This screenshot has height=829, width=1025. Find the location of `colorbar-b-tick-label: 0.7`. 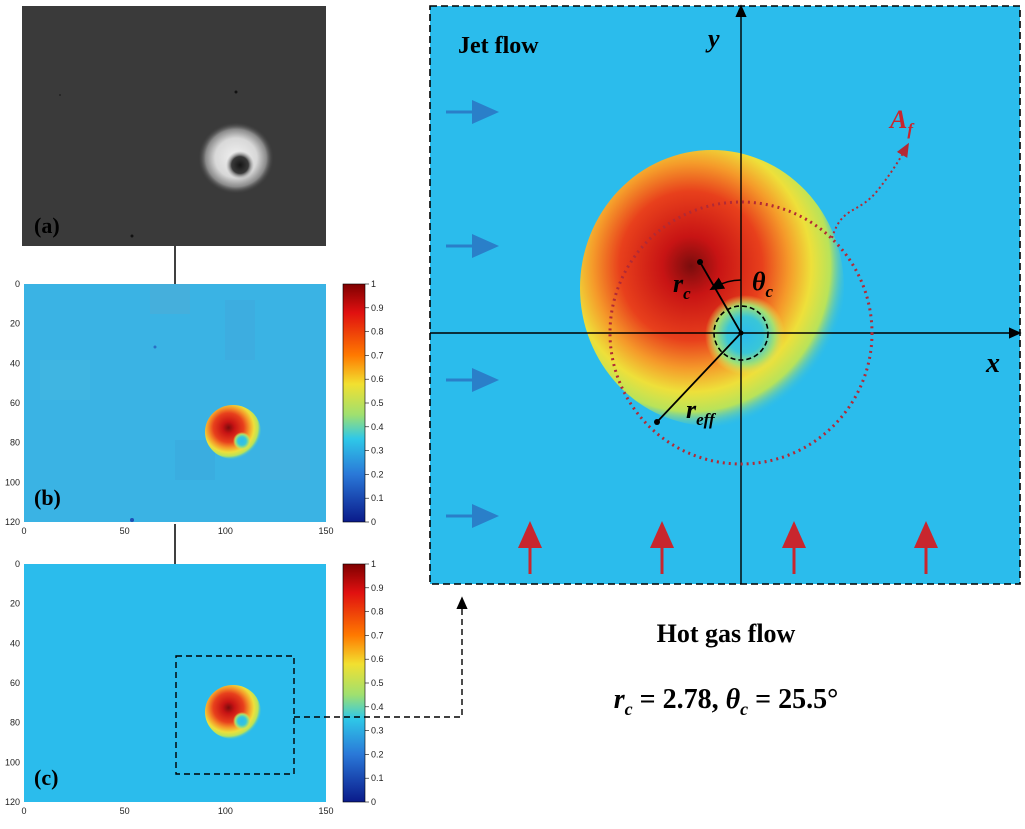

colorbar-b-tick-label: 0.7 is located at coordinates (377, 355).